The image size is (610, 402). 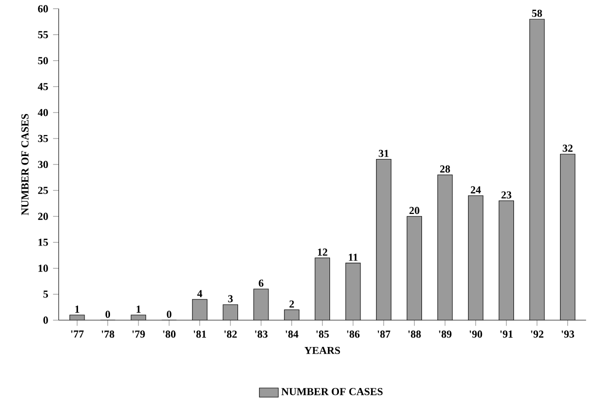 What do you see at coordinates (25, 165) in the screenshot?
I see `y-axis-title: NUMBER OF CASES` at bounding box center [25, 165].